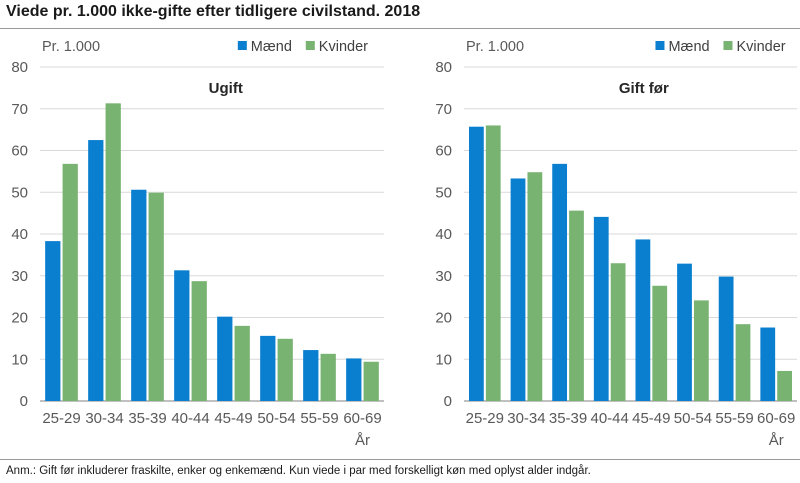 The image size is (800, 483). I want to click on panel1-legend-swatch-women, so click(310, 45).